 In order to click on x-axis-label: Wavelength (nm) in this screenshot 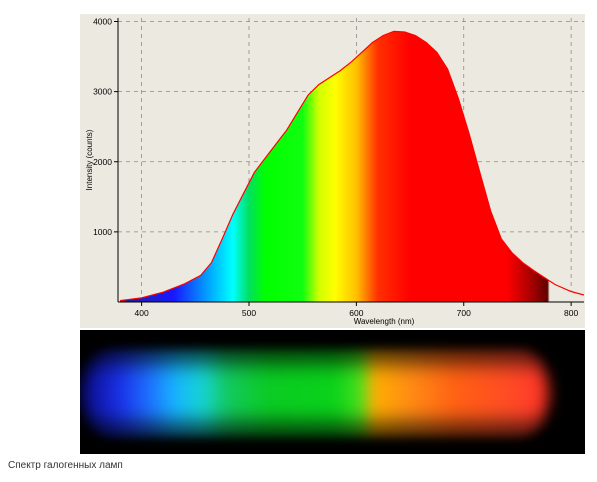, I will do `click(384, 321)`.